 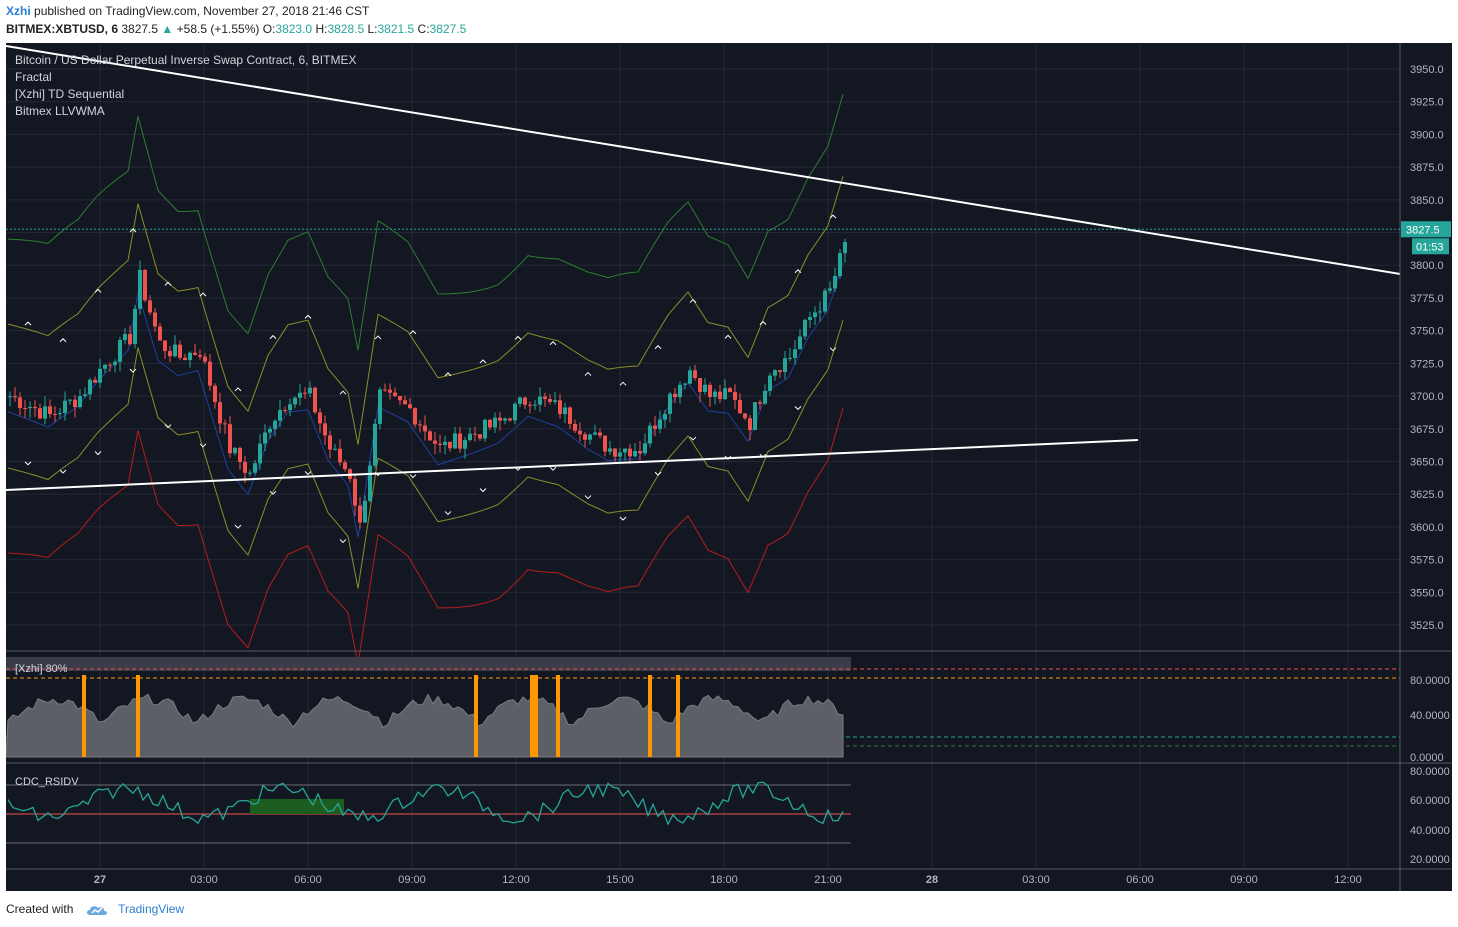 What do you see at coordinates (1430, 801) in the screenshot?
I see `panel3-axis-label: 60.0000` at bounding box center [1430, 801].